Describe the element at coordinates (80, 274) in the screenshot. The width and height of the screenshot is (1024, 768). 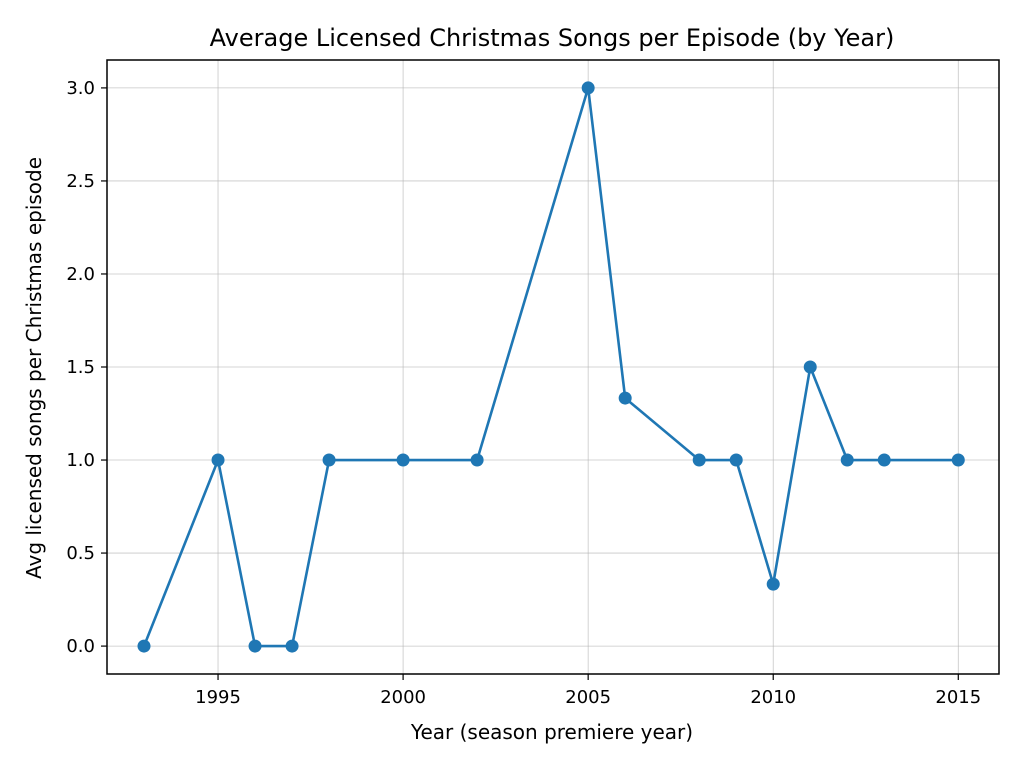
I see `y-tick-label: 2.0` at that location.